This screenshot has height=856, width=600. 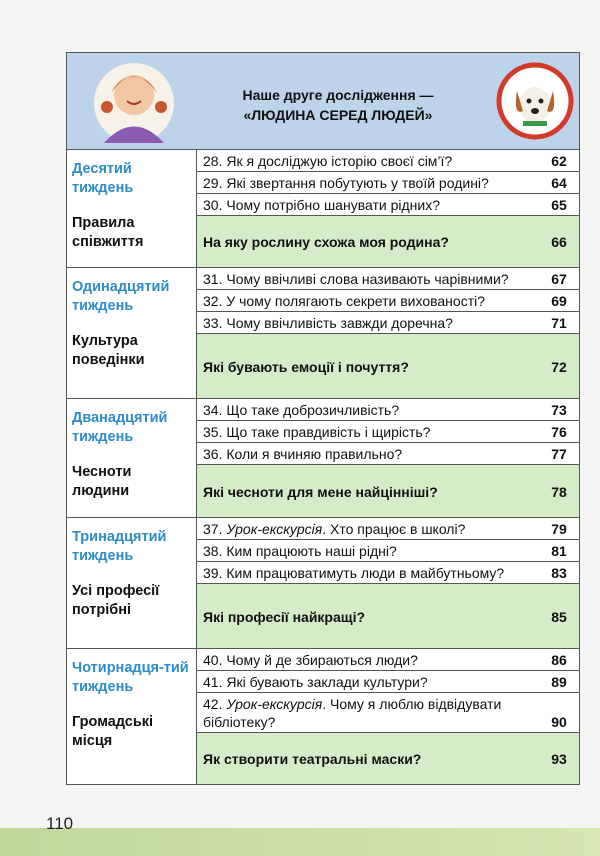 I want to click on lesson-row: 41. Які бувають заклади культури? 89, so click(x=388, y=682).